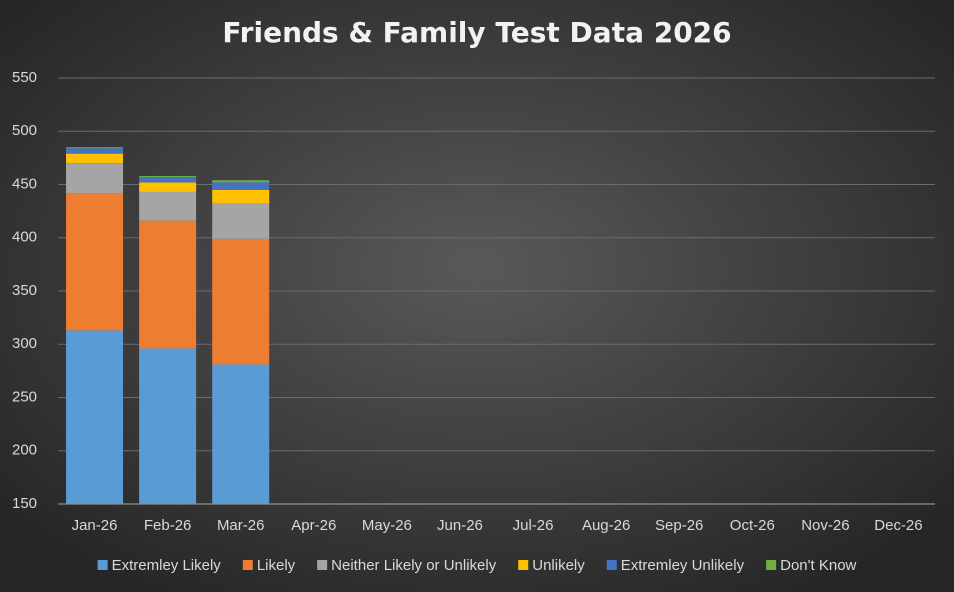 Image resolution: width=954 pixels, height=592 pixels. Describe the element at coordinates (313, 525) in the screenshot. I see `x-tick-label: Apr-26` at that location.